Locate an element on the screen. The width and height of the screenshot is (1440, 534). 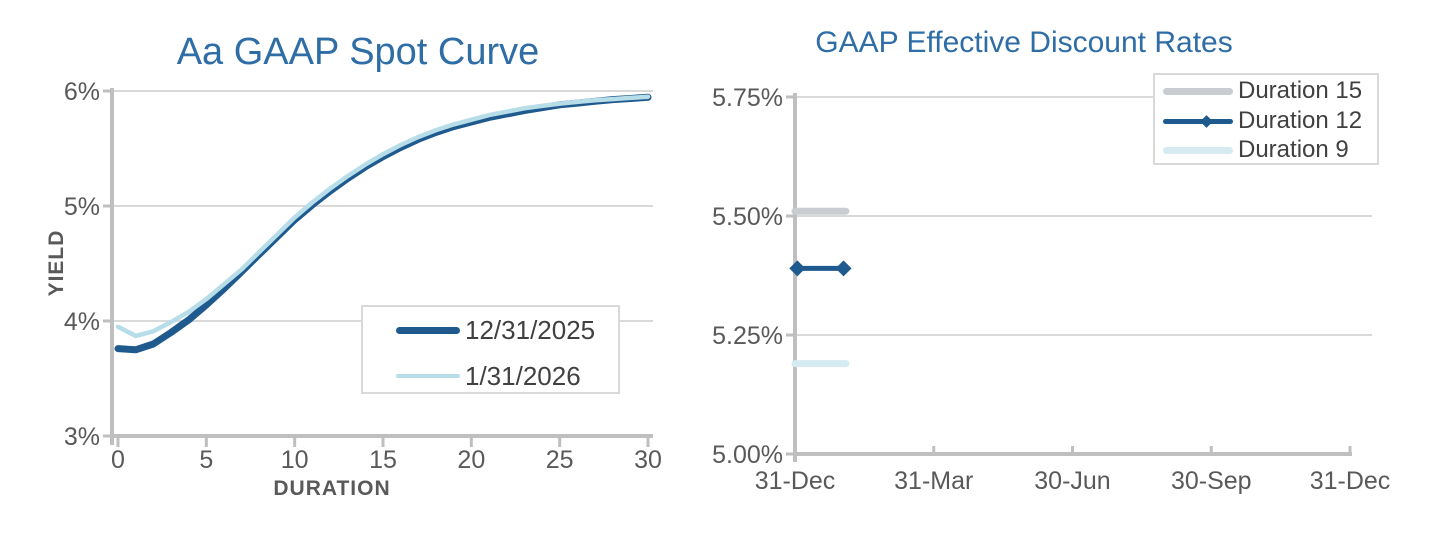
legend-label: Duration 15 is located at coordinates (1300, 90).